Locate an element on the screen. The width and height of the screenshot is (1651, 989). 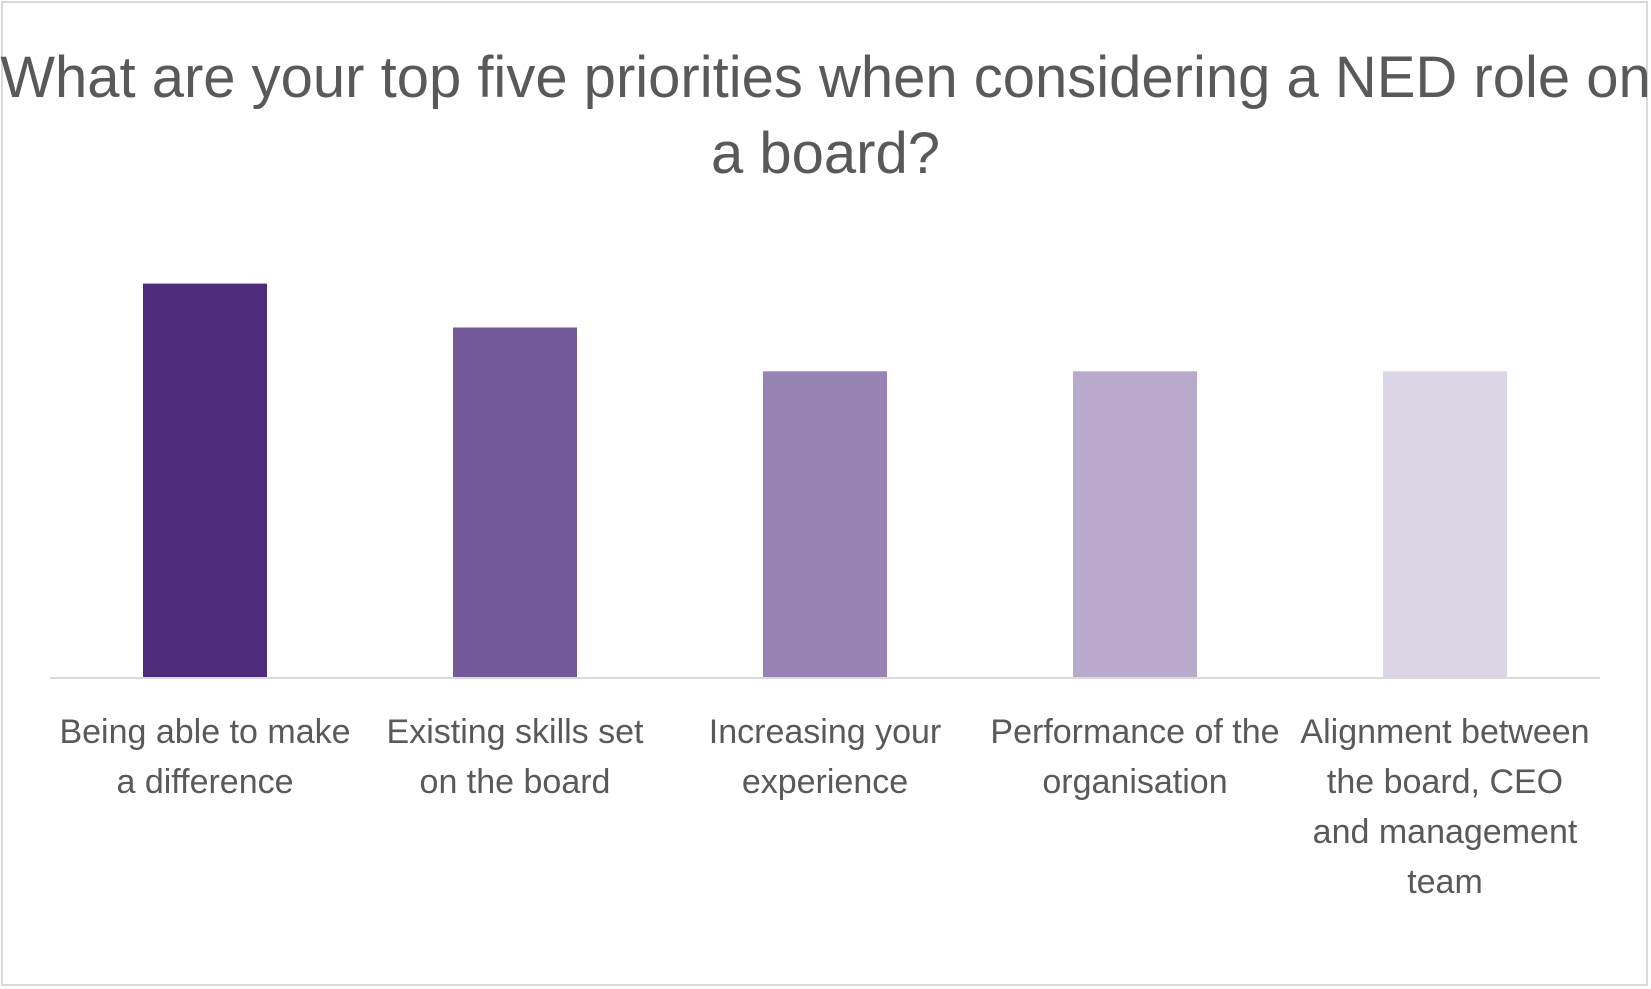
category-label-2: Existing skills set on the board is located at coordinates (515, 757).